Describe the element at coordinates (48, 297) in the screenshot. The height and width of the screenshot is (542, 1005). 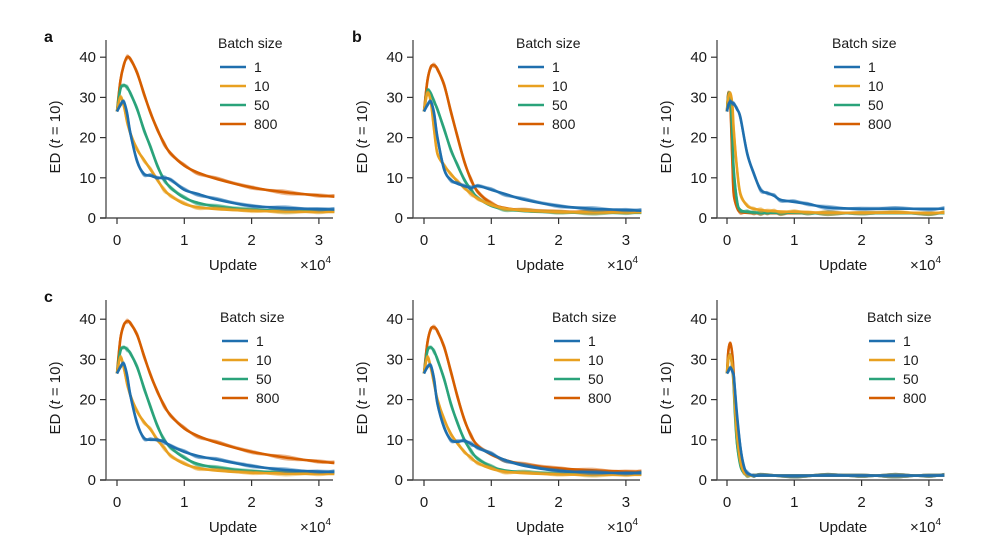
I see `panel-letter: c` at that location.